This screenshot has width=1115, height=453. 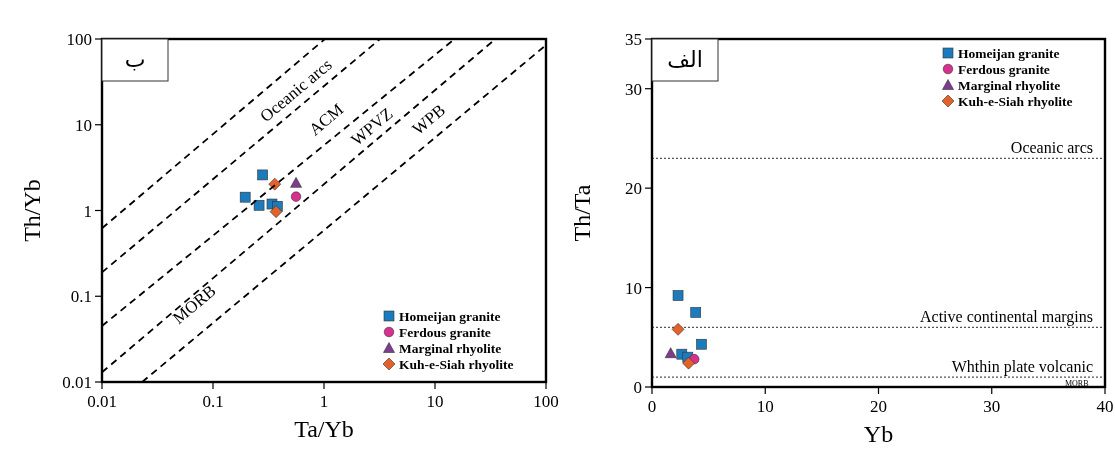 I want to click on y-tick-label: 30, so click(x=633, y=89).